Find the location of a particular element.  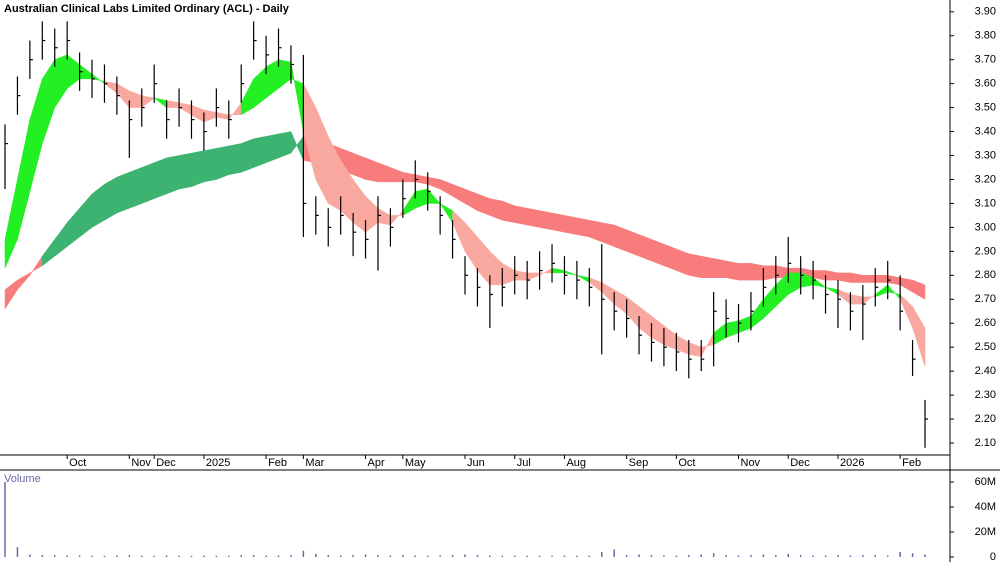

y-tick-label: 3.80 is located at coordinates (985, 36).